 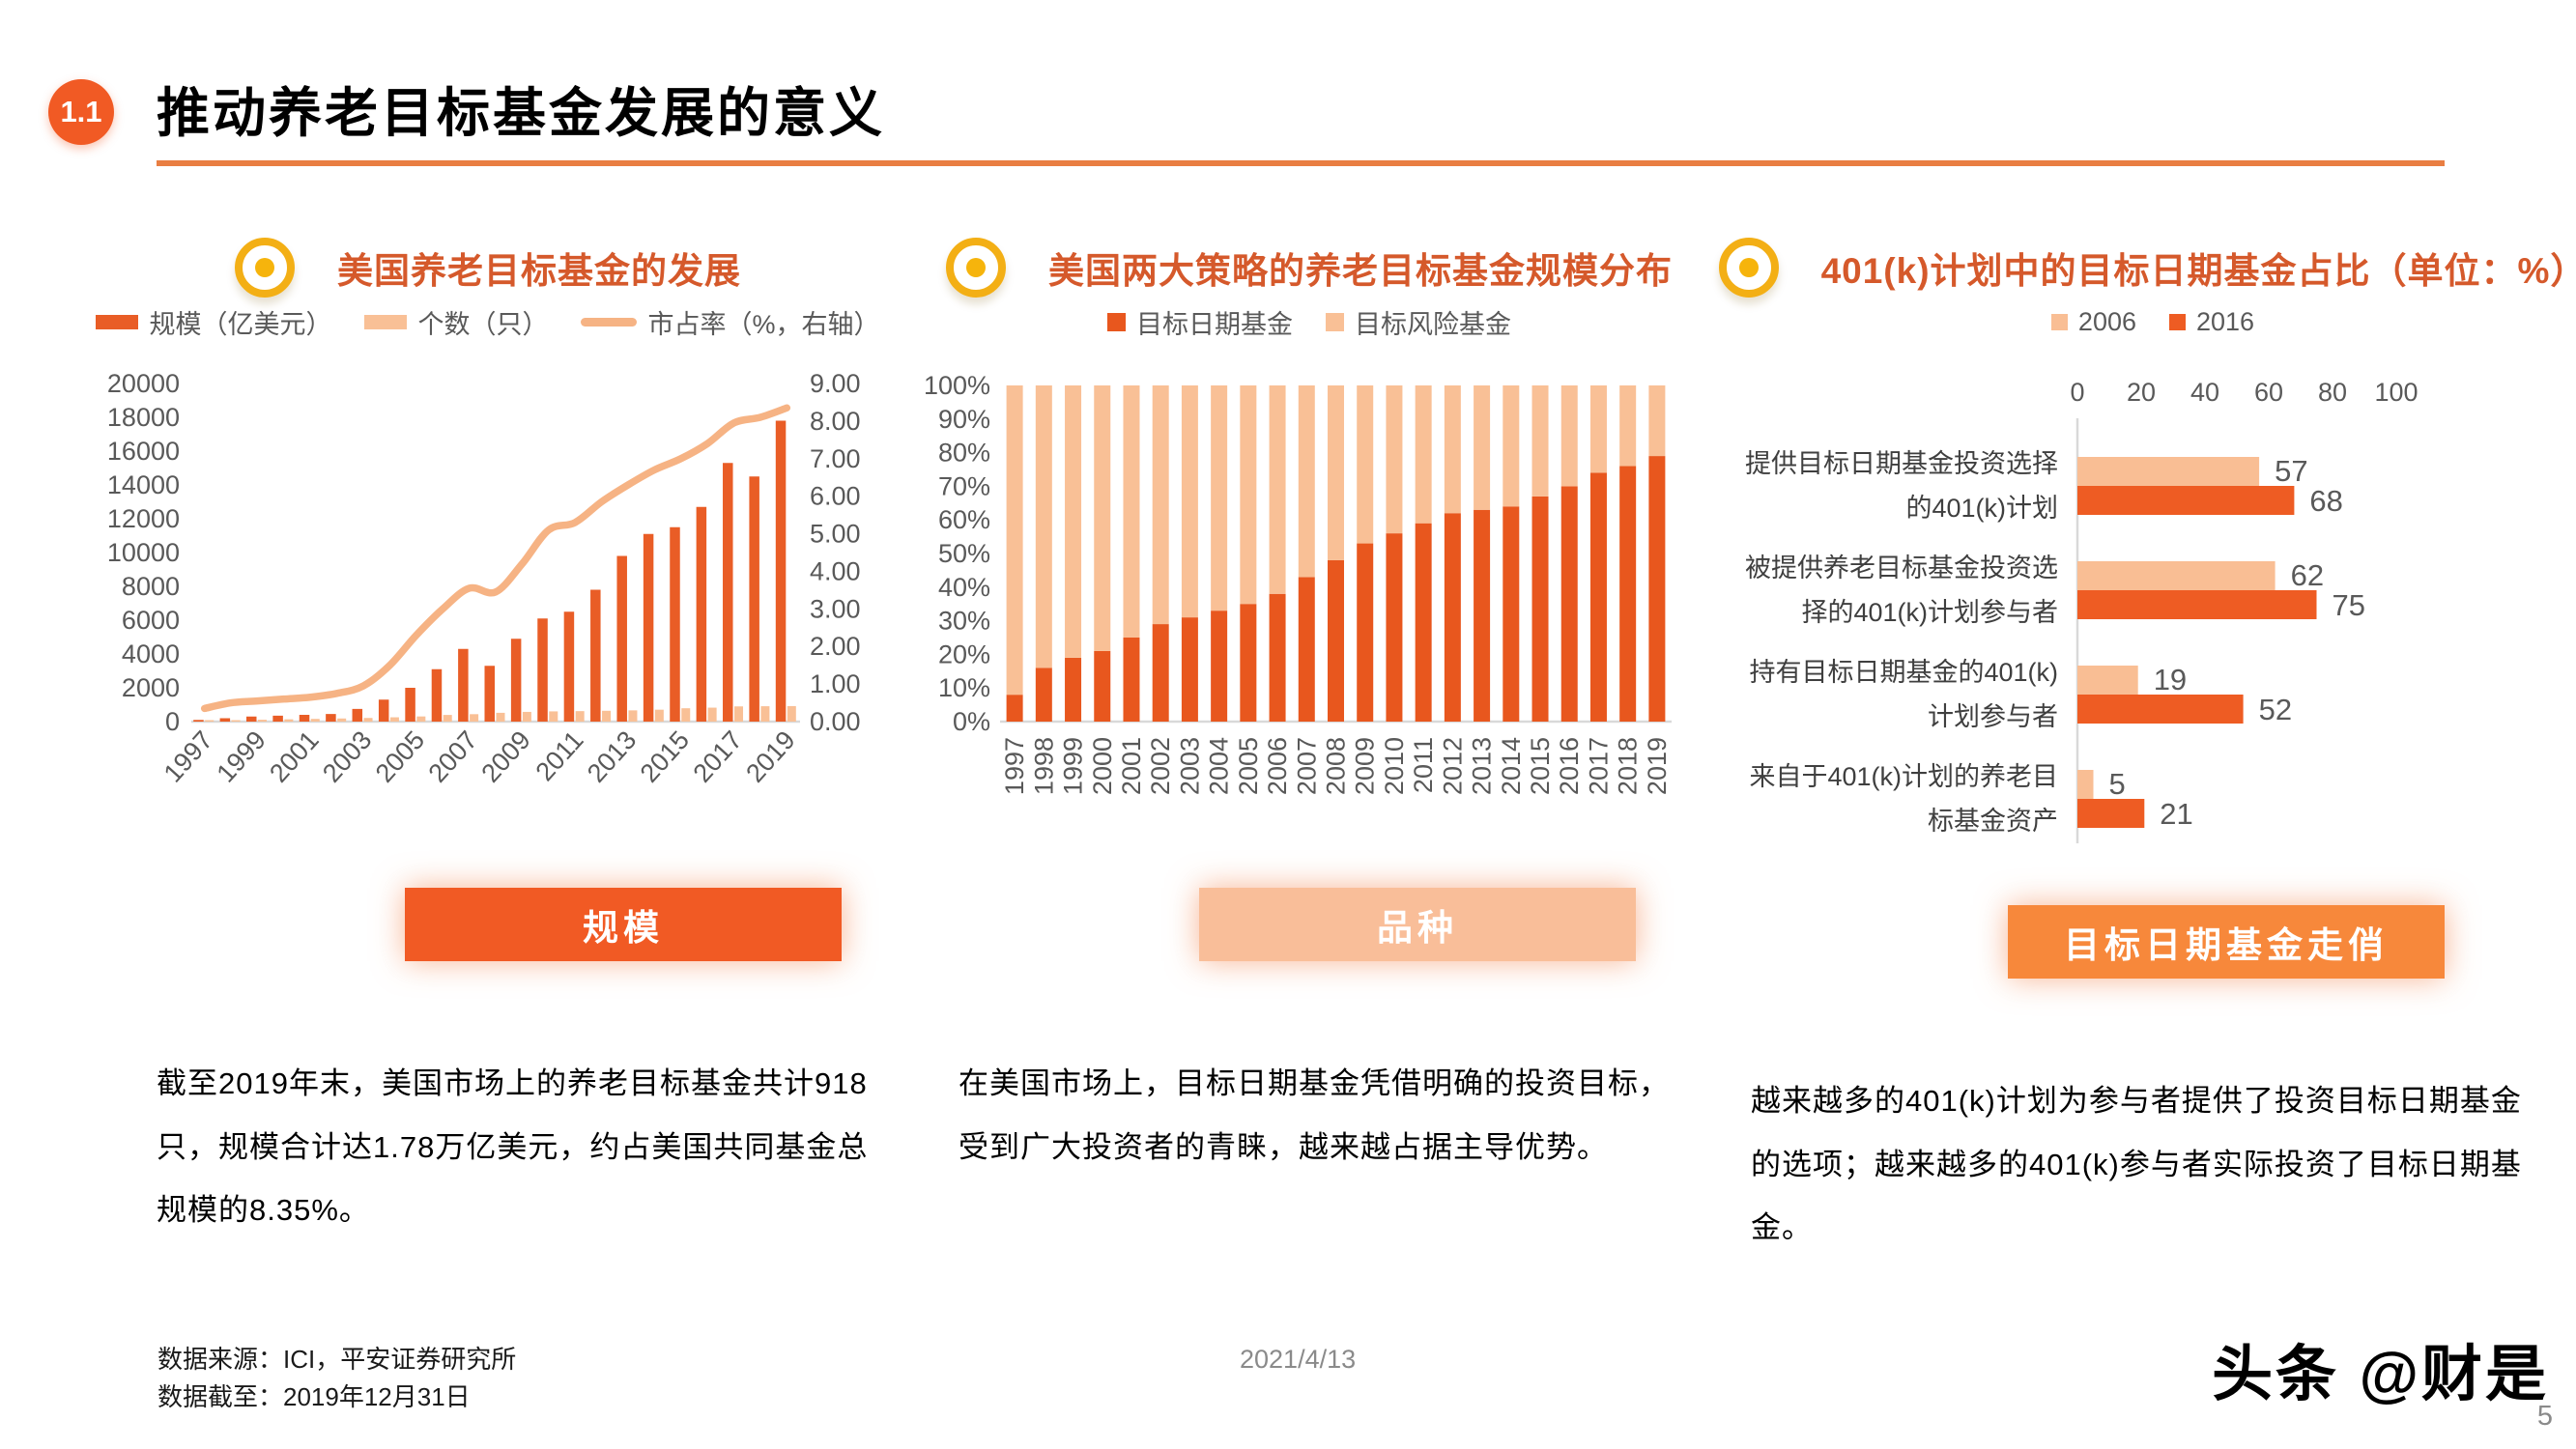 I want to click on legend-item: 2016, so click(x=2211, y=322).